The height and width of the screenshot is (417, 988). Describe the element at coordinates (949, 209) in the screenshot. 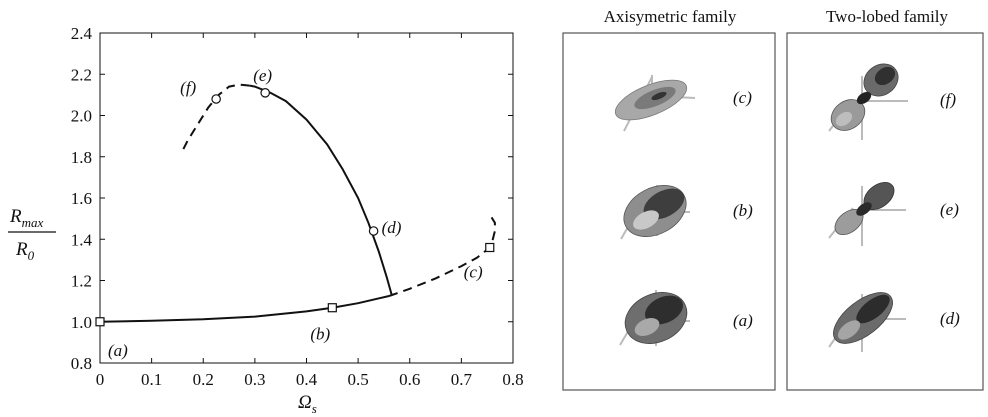

I see `shape-label-twolobe-e: (e)` at that location.